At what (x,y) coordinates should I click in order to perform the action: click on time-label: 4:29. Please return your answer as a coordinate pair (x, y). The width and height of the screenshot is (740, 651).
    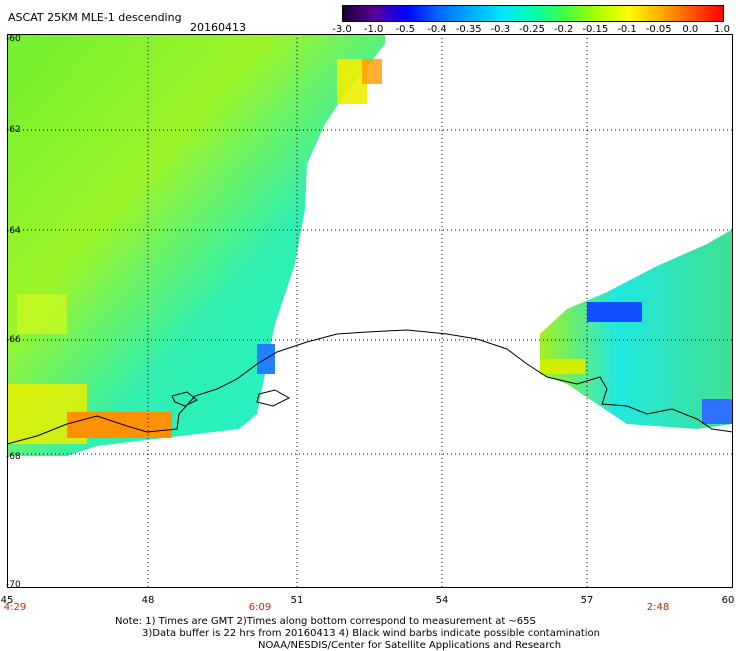
    Looking at the image, I should click on (15, 607).